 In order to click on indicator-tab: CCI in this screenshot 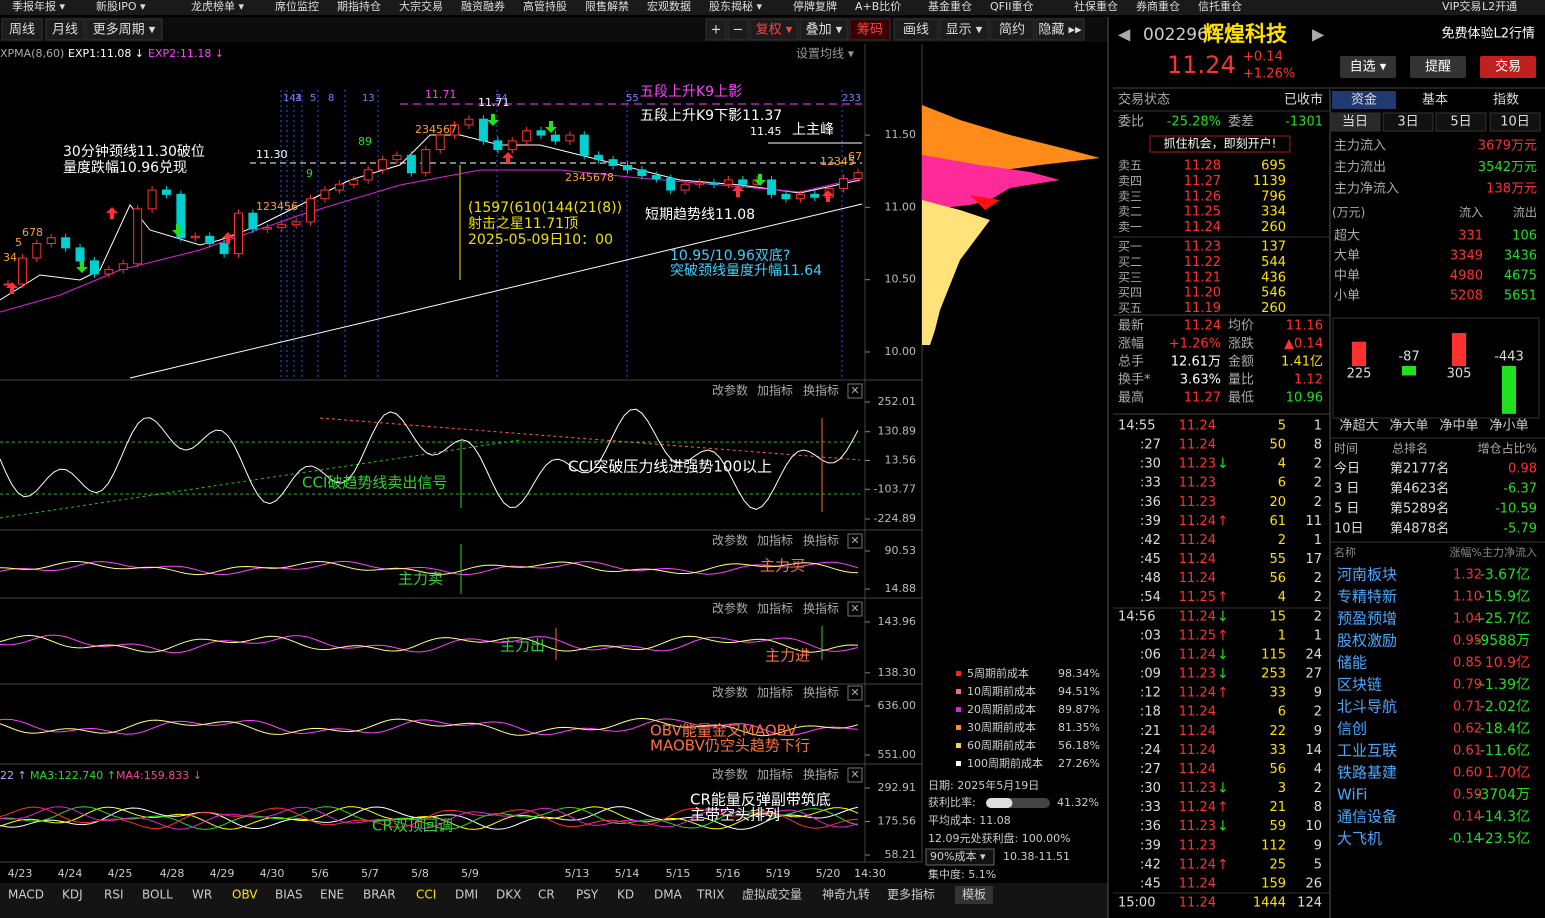, I will do `click(426, 895)`.